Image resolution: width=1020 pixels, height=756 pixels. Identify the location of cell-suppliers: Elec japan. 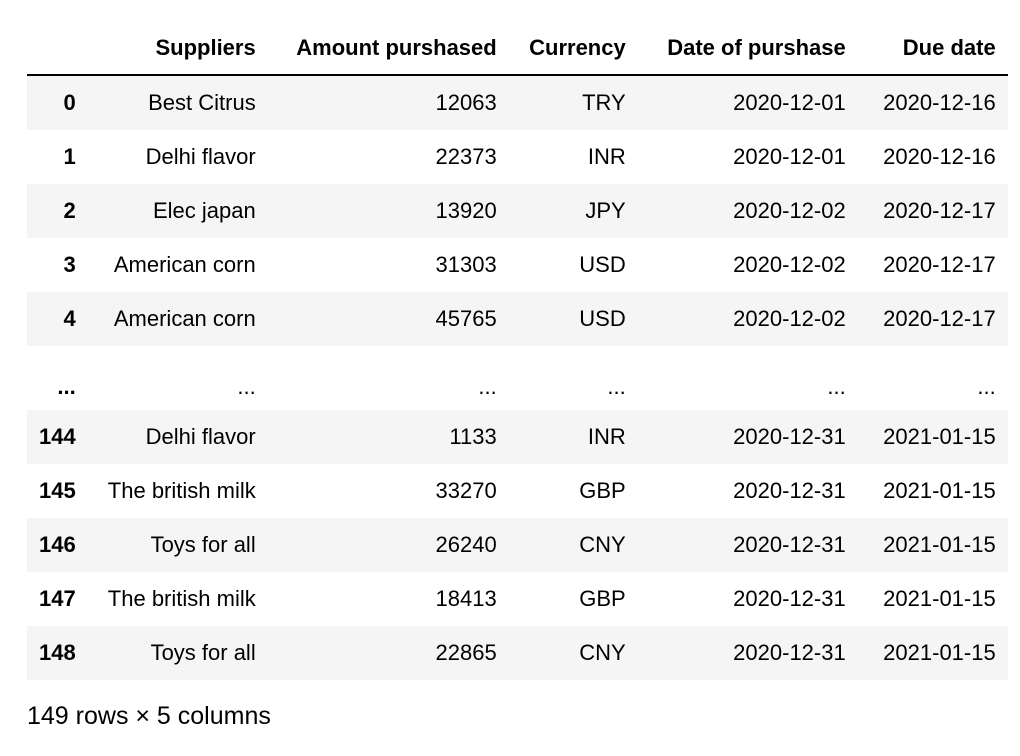
(204, 210).